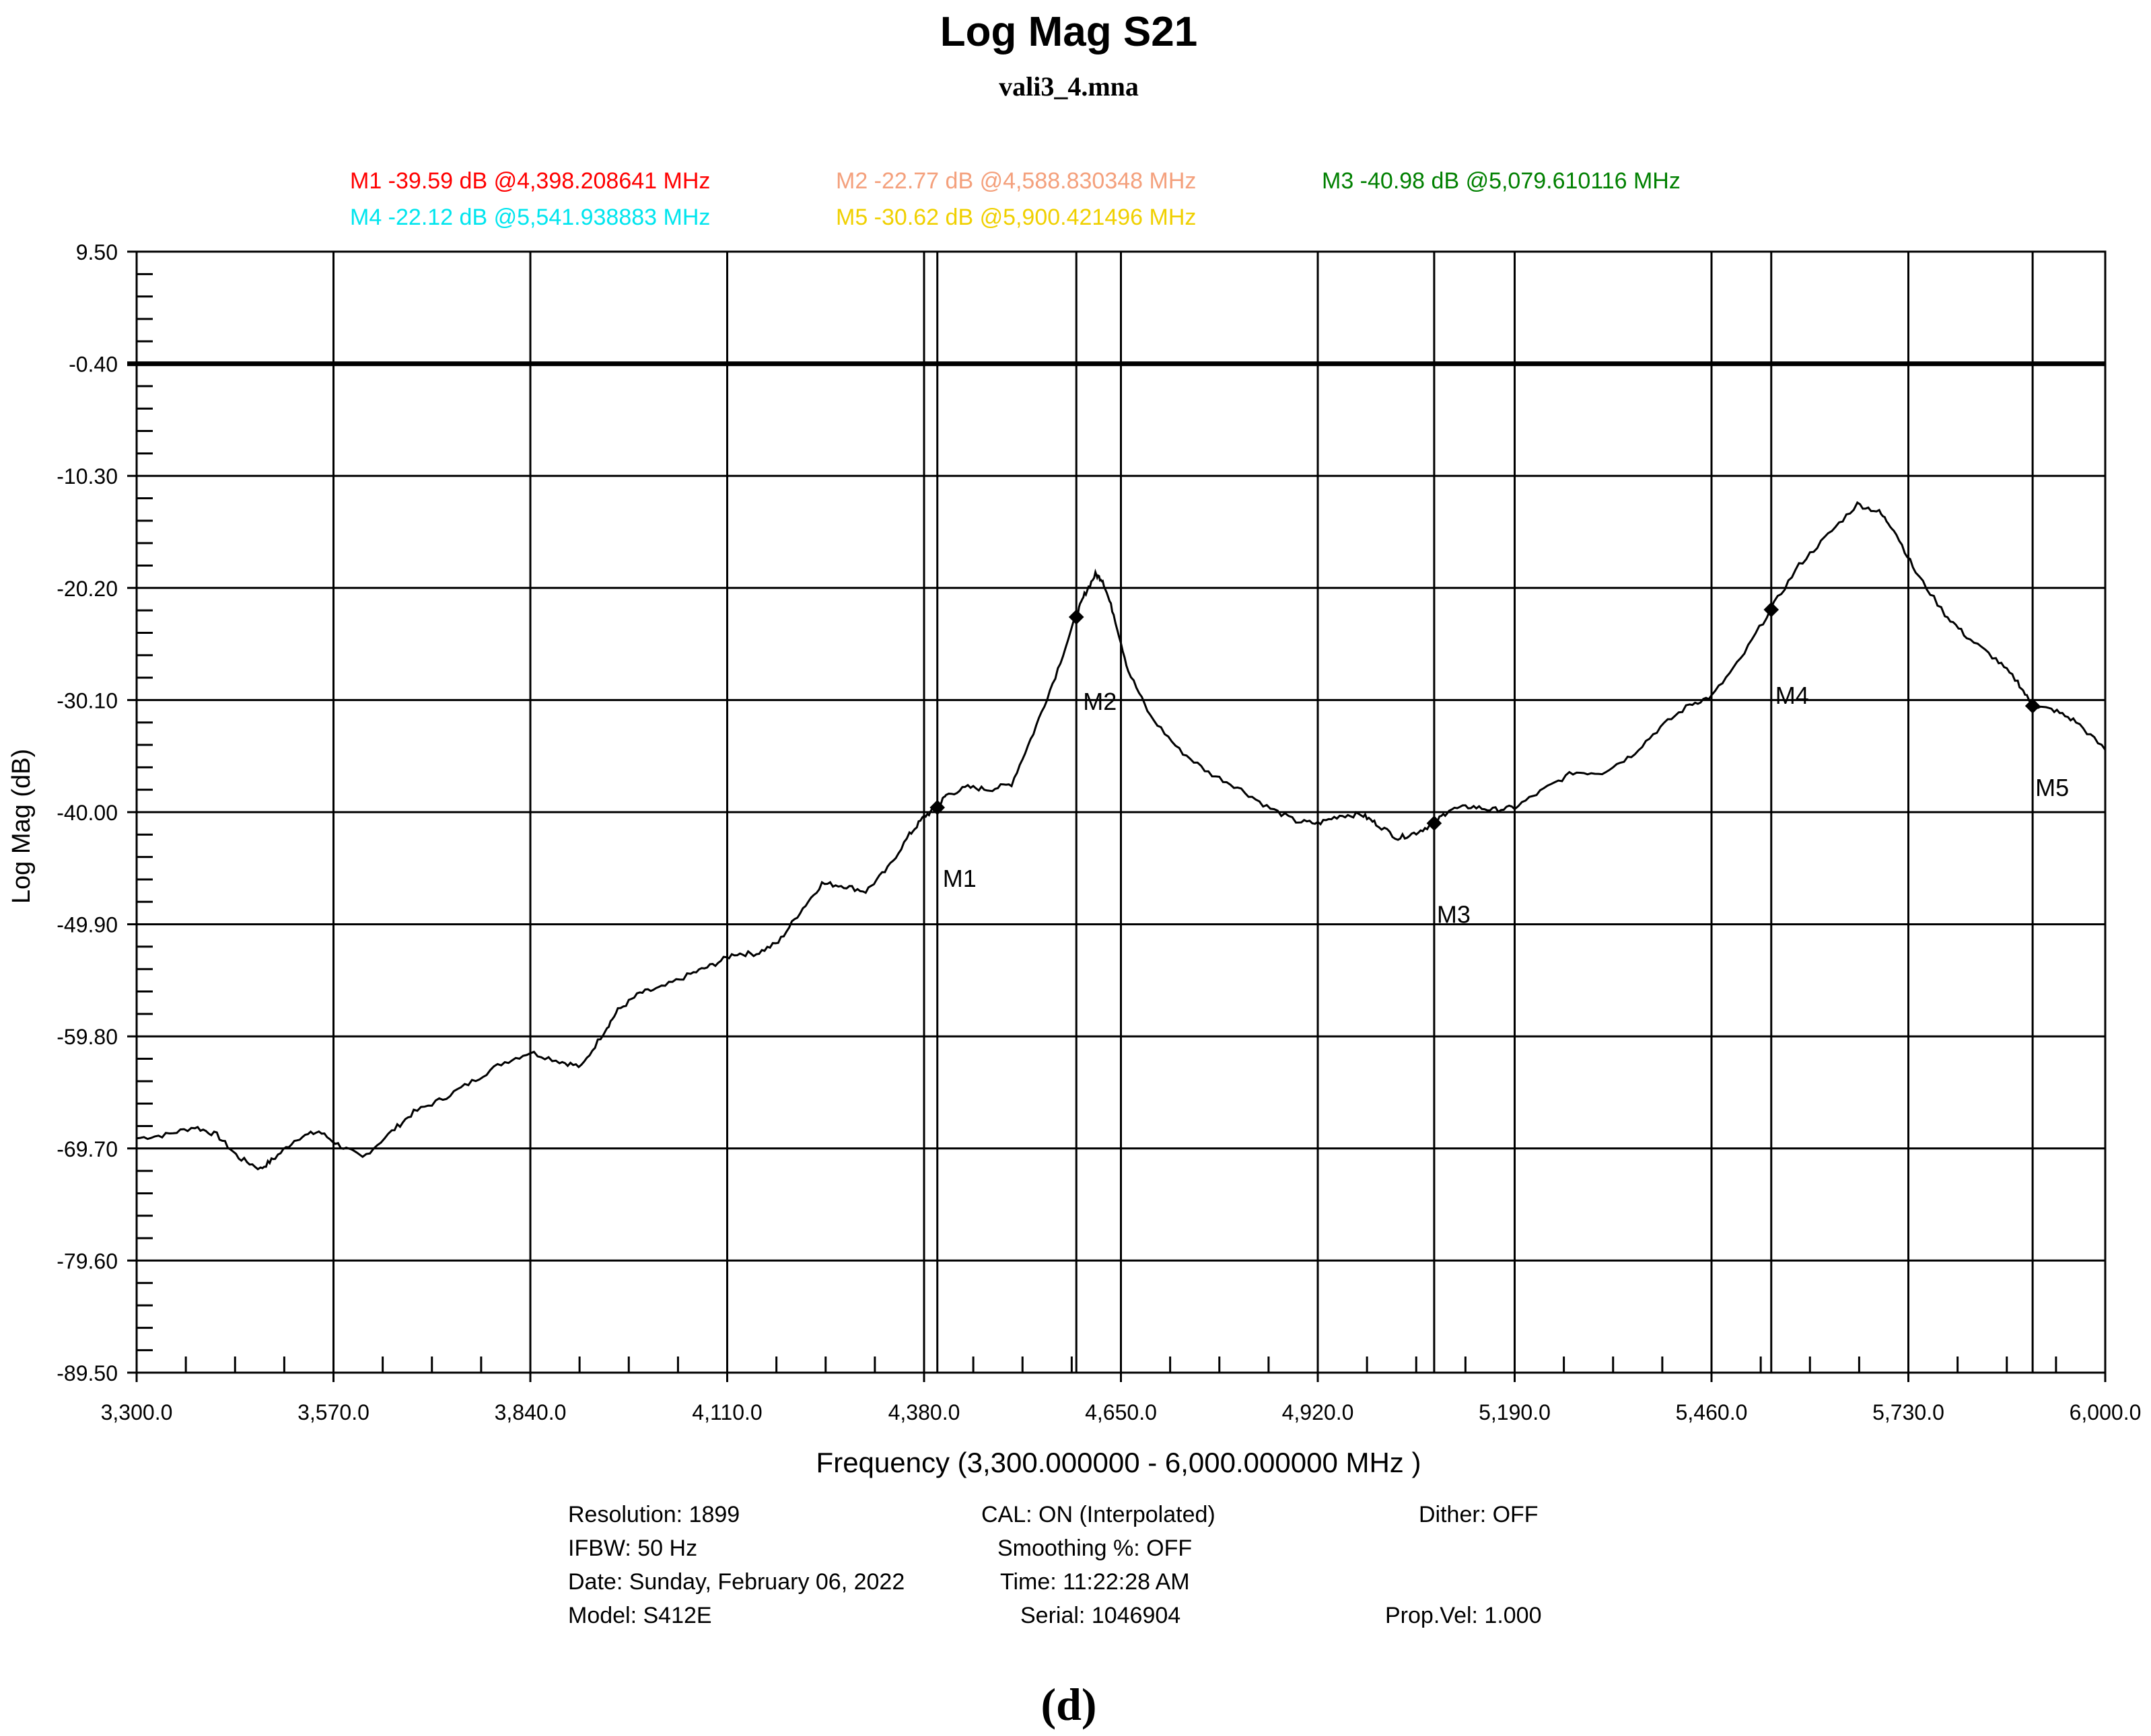  I want to click on legend-m1: M1 -39.59 dB @4,398.208641 MHz, so click(530, 181).